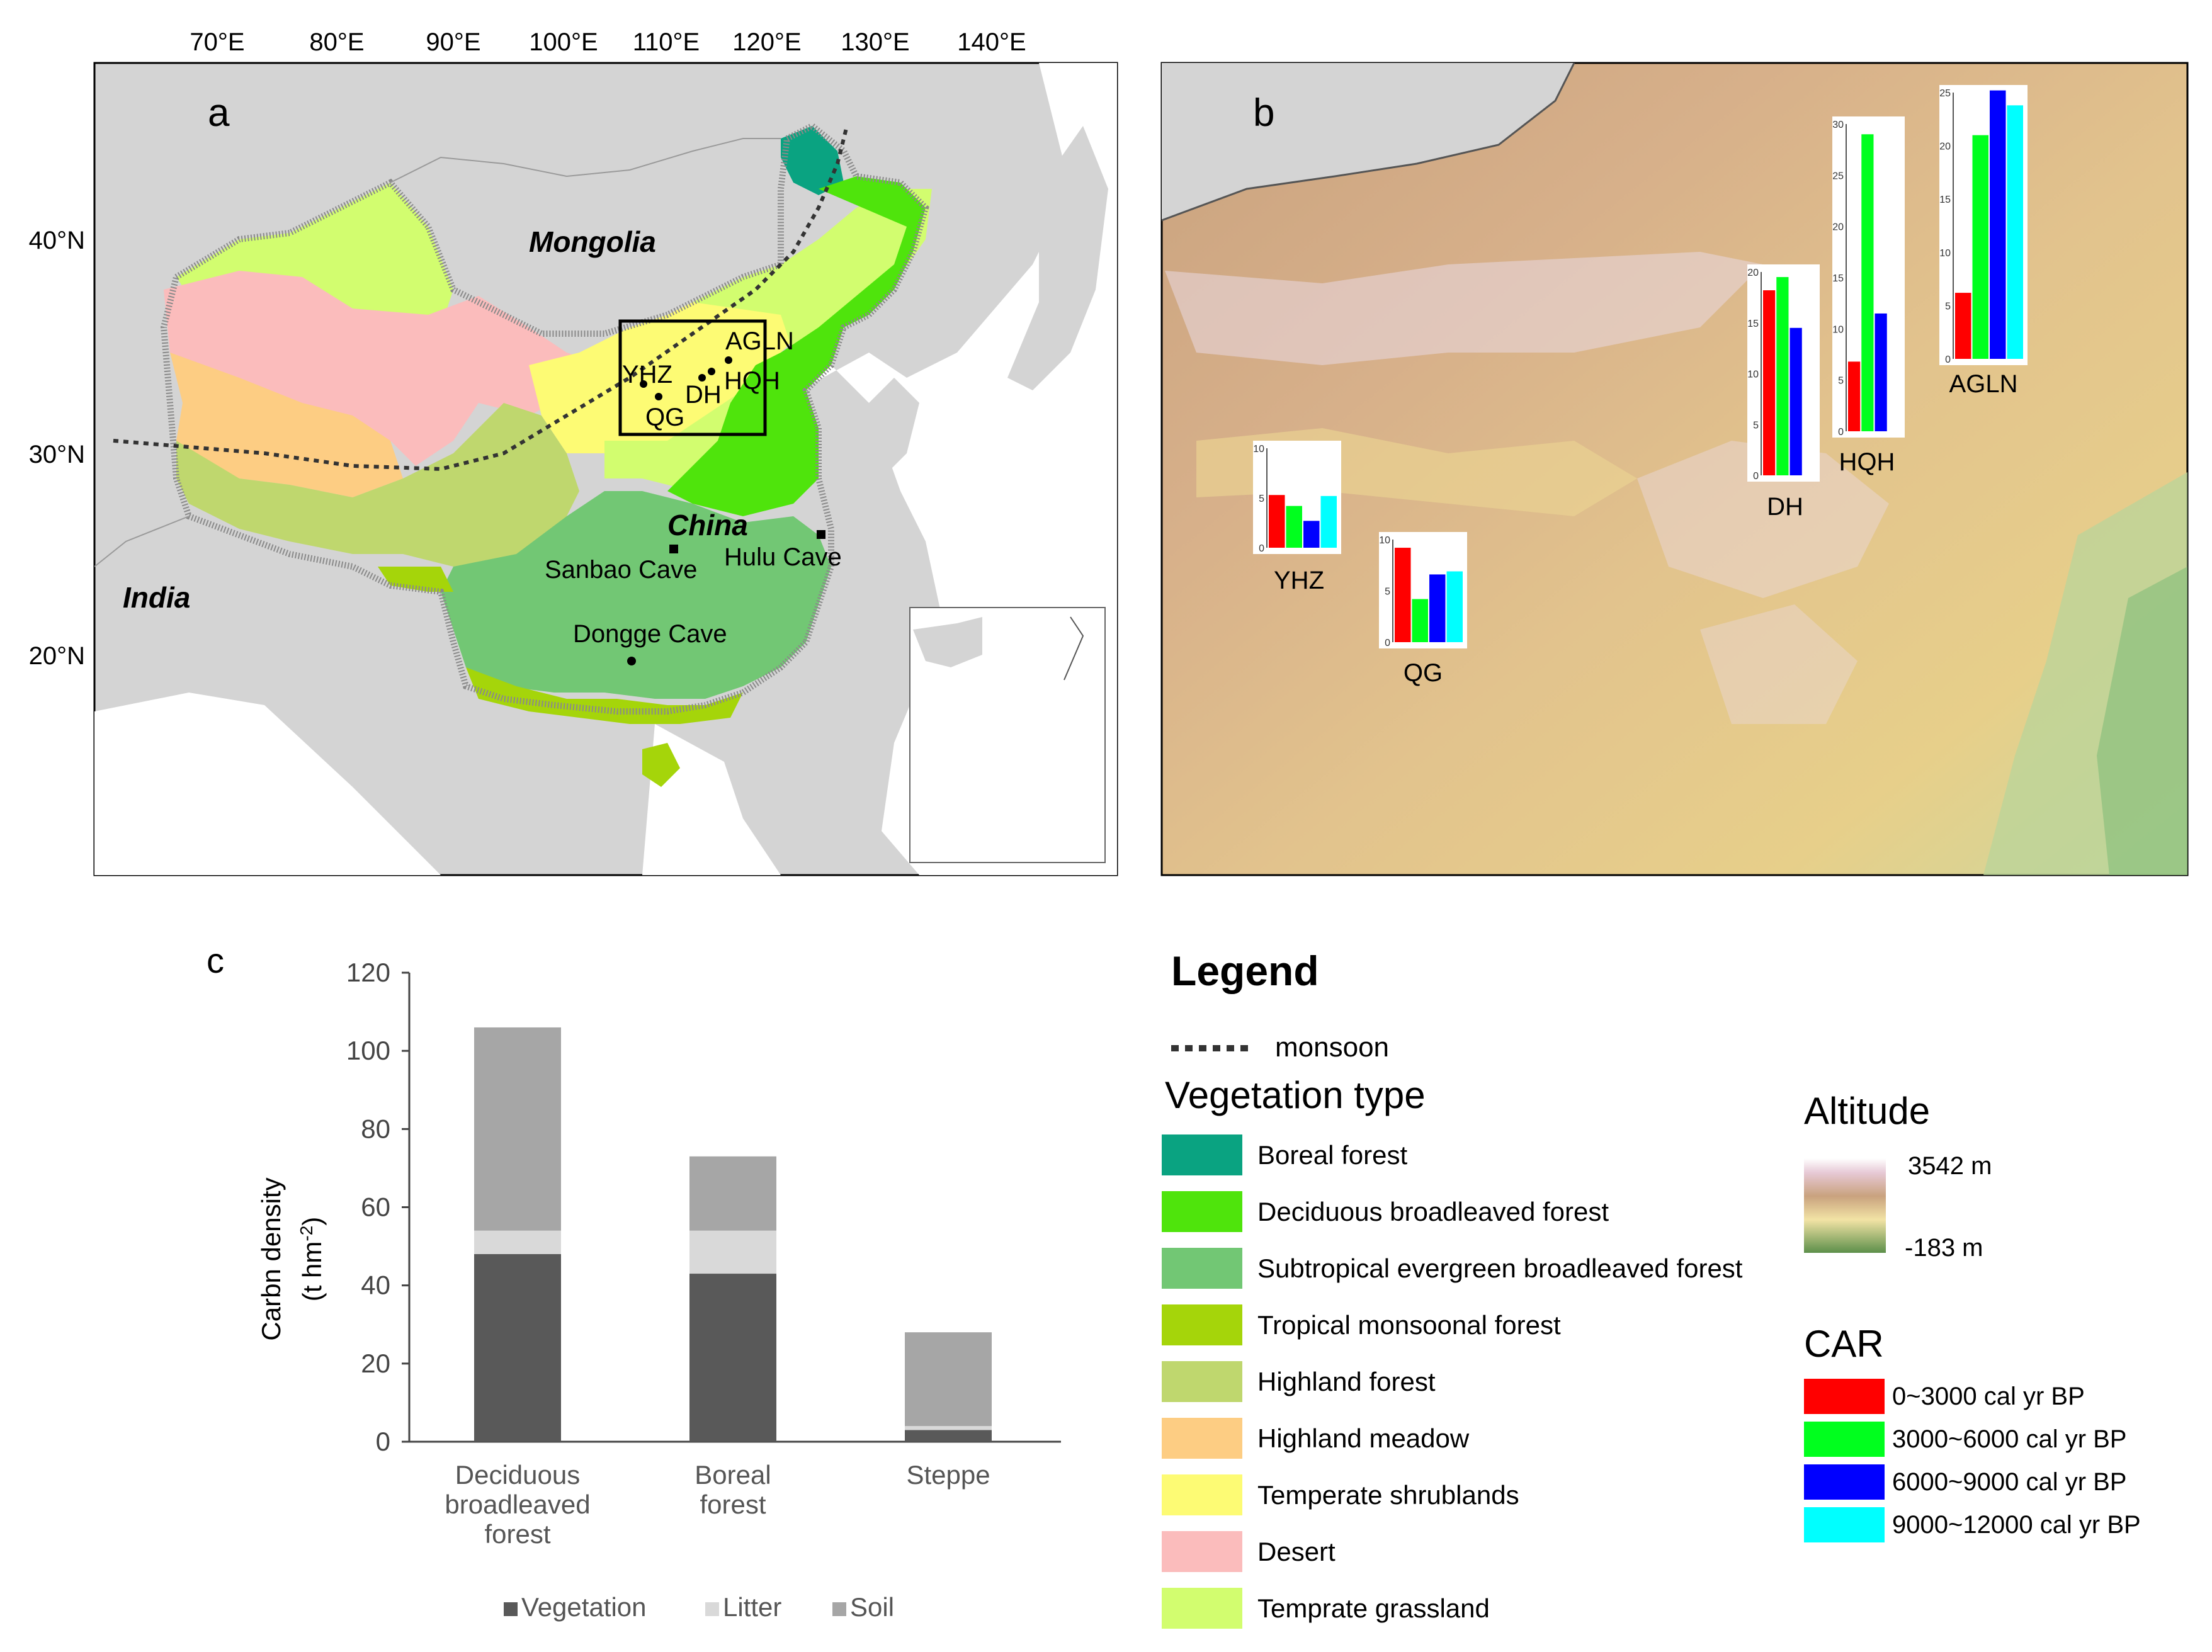  I want to click on y-axis-label-unit: (t hm-2), so click(312, 1259).